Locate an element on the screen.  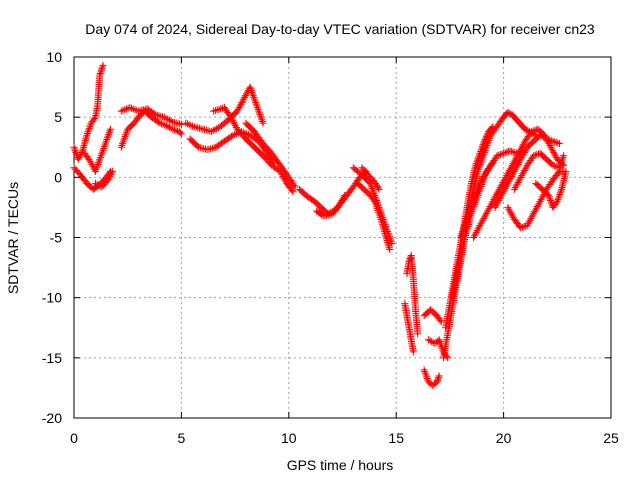
series-track-z is located at coordinates (527, 171).